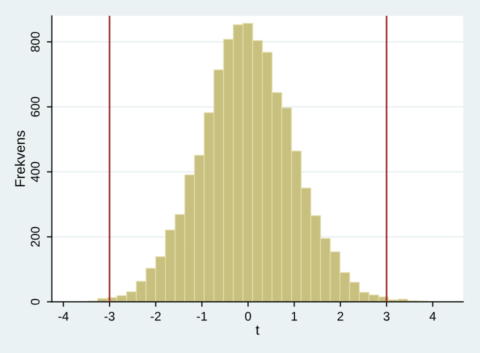  What do you see at coordinates (155, 316) in the screenshot?
I see `x-tick-label: -2` at bounding box center [155, 316].